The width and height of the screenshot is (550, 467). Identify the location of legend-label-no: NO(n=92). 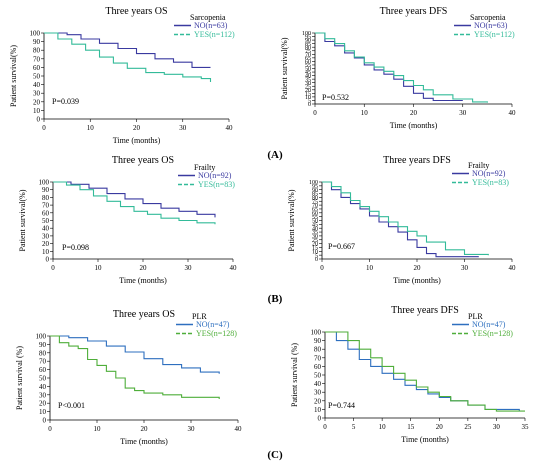
(489, 173).